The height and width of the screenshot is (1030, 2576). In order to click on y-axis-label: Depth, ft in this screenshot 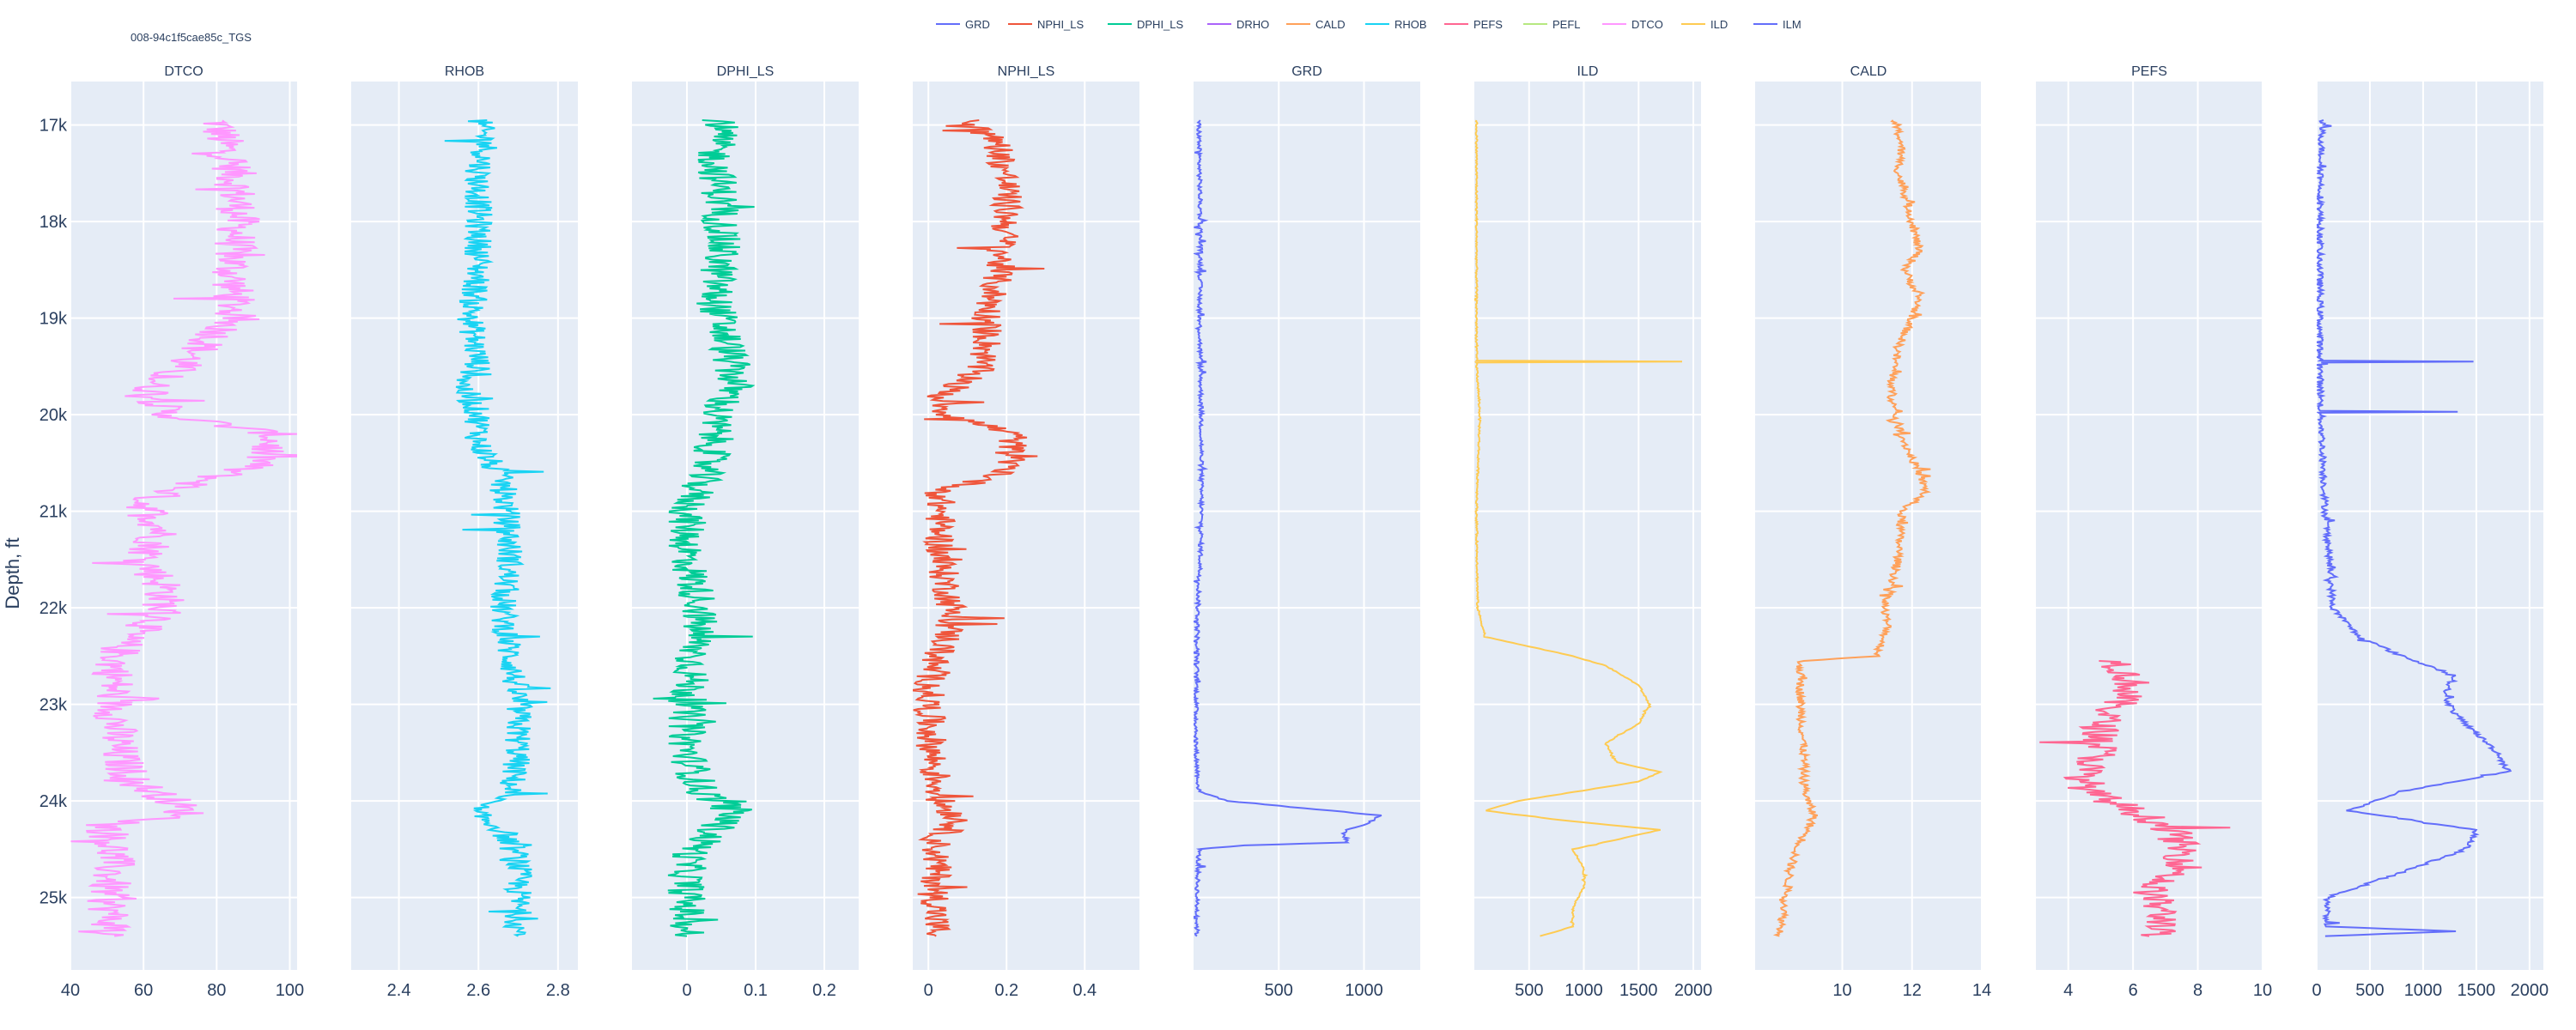, I will do `click(13, 573)`.